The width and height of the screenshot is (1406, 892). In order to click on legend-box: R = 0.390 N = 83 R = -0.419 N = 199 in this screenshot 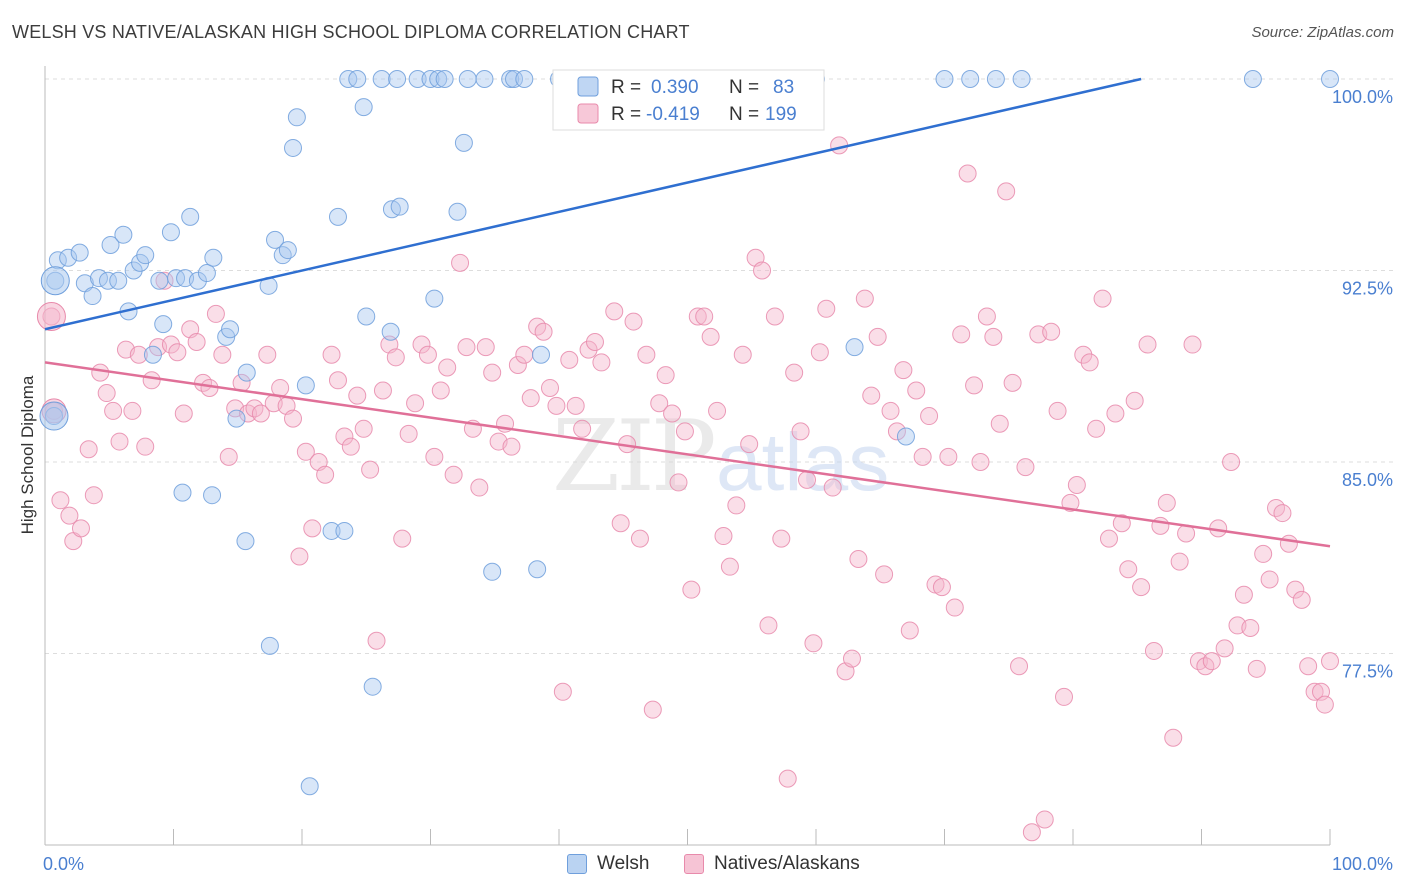, I will do `click(688, 100)`.